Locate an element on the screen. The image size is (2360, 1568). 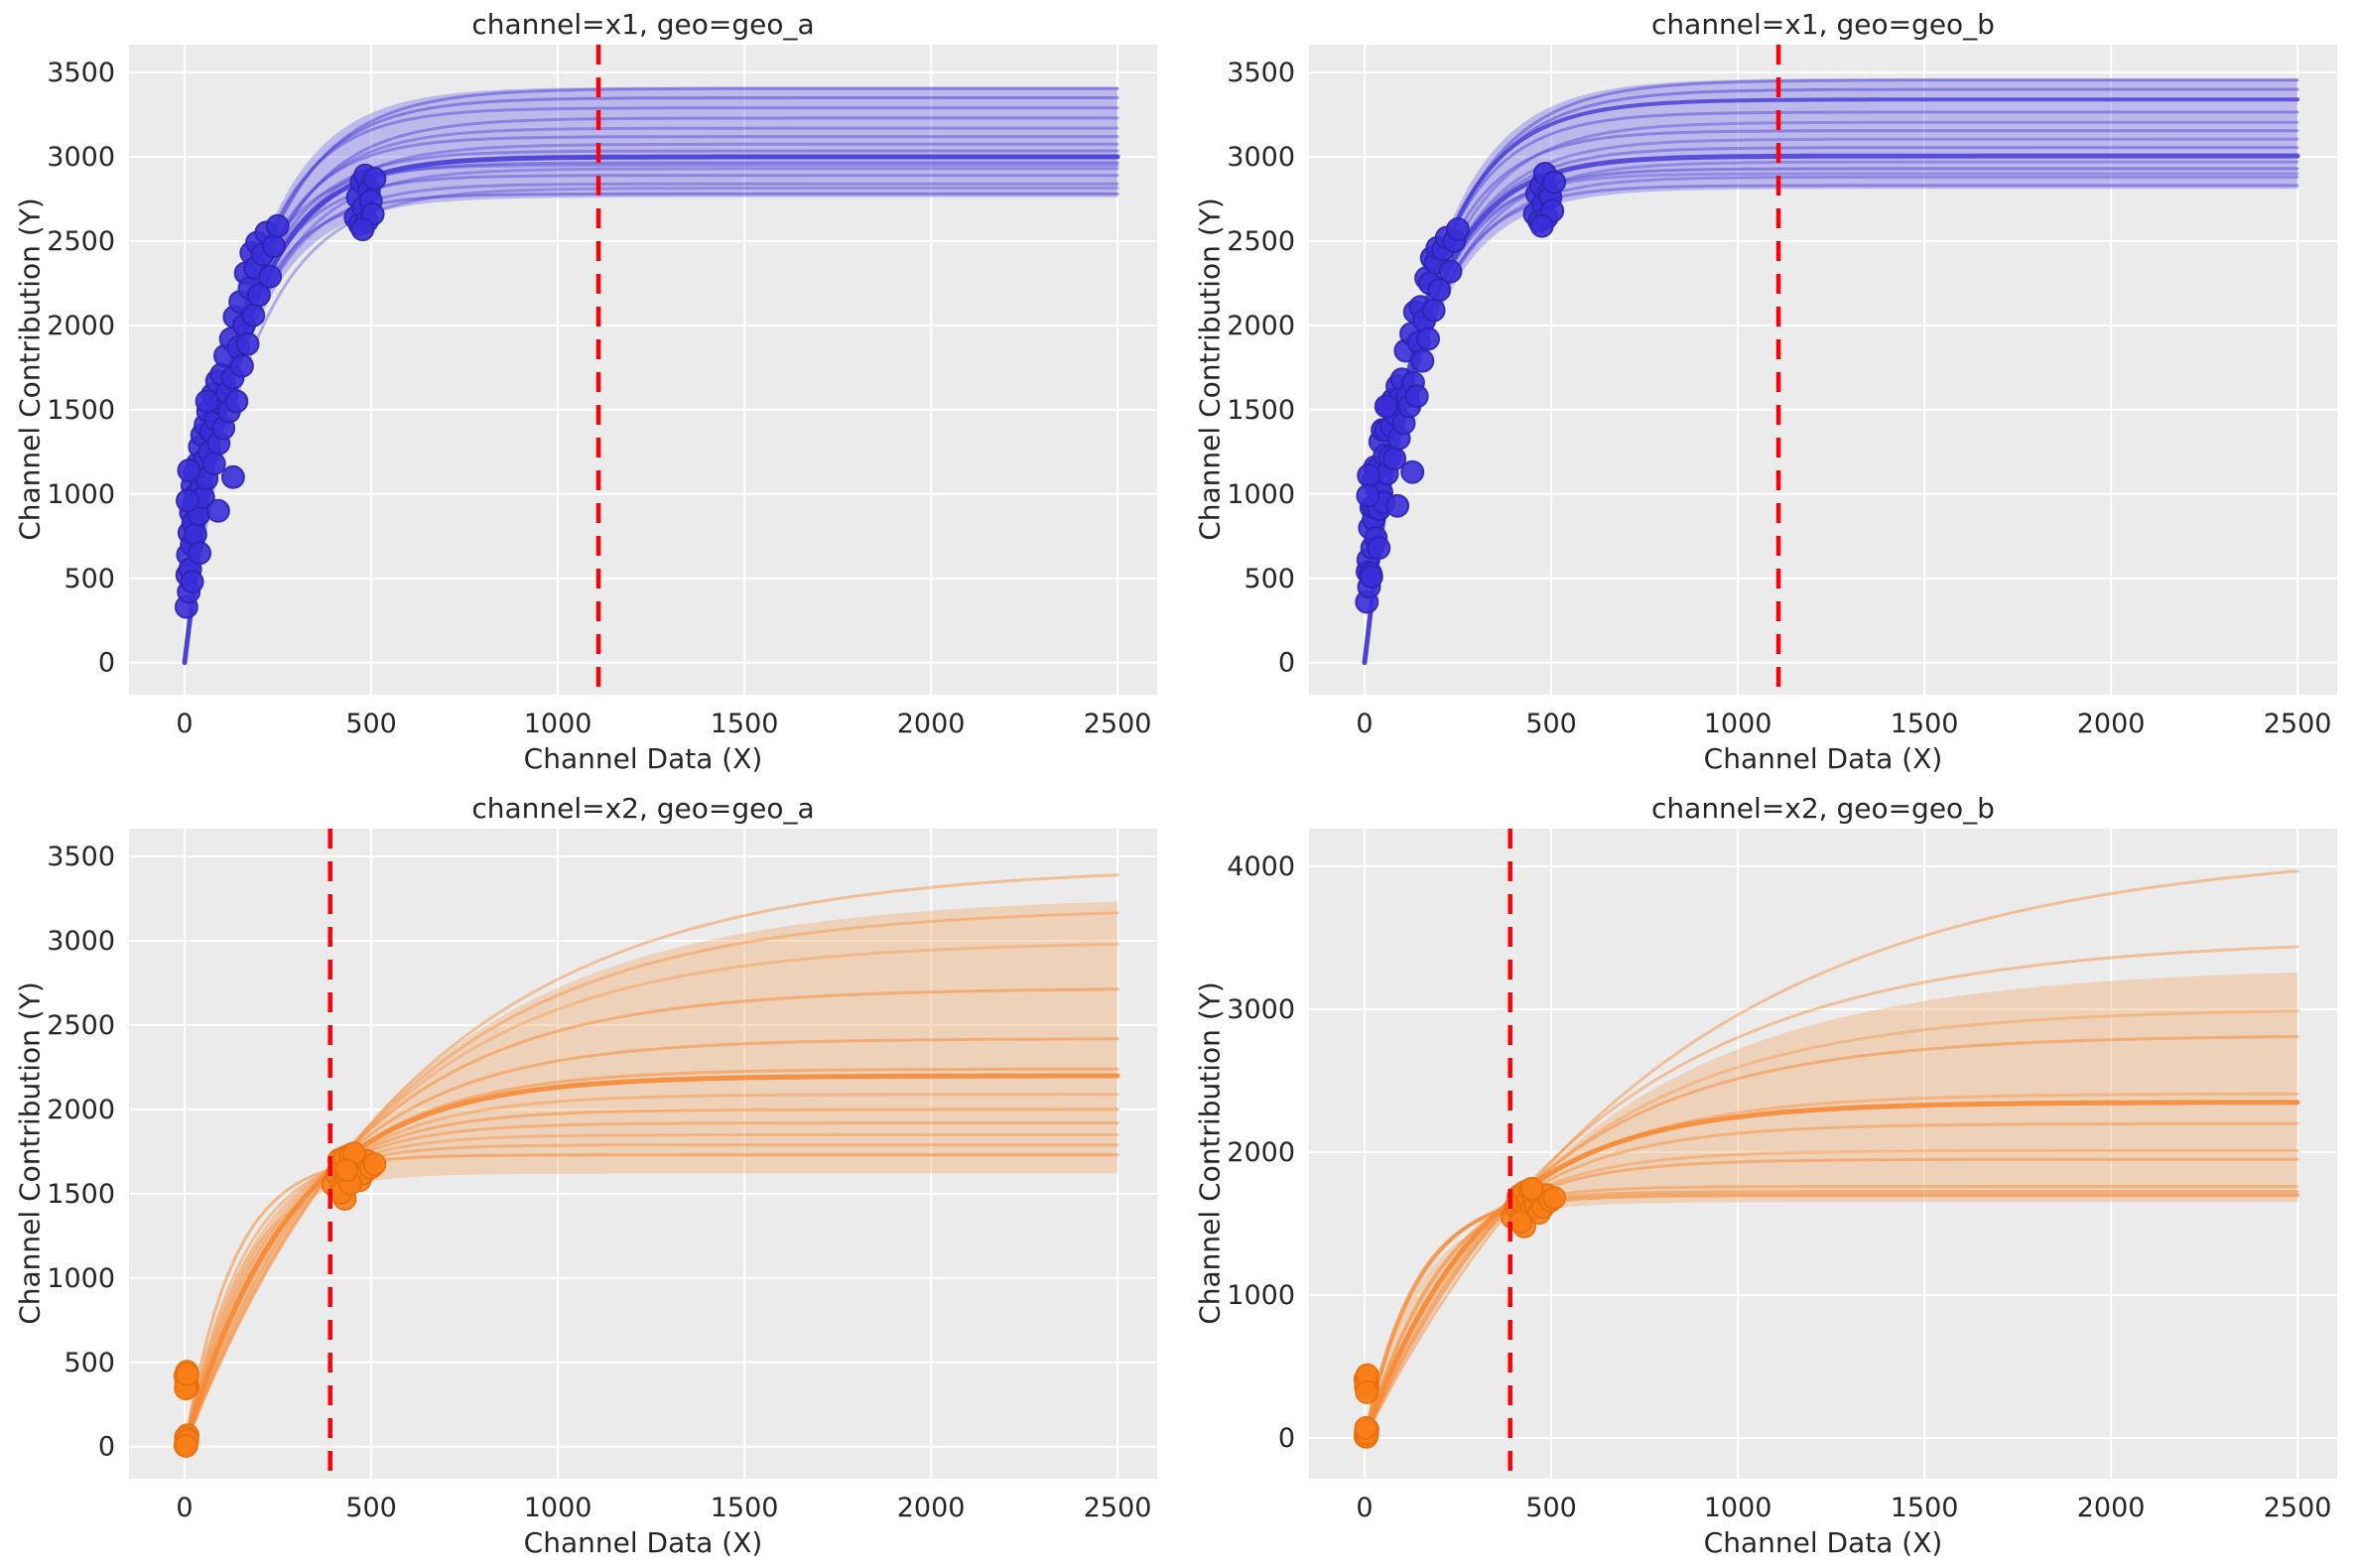
subplot-title: channel=x2, geo=geo_a is located at coordinates (643, 808).